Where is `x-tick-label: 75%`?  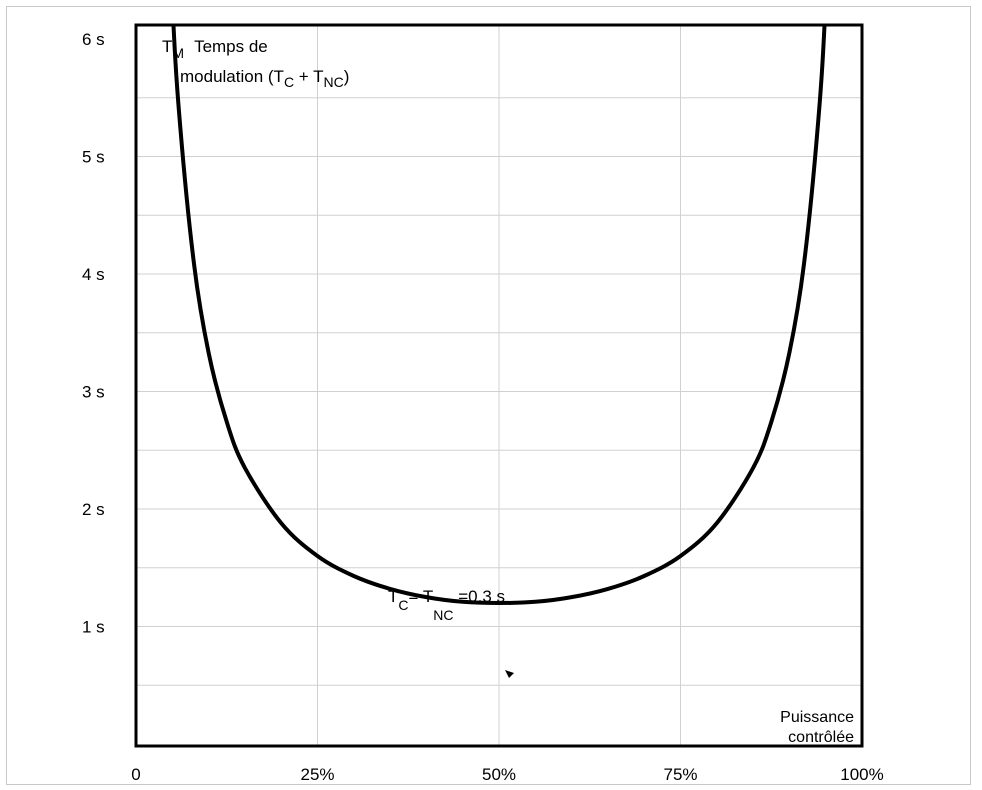
x-tick-label: 75% is located at coordinates (680, 774).